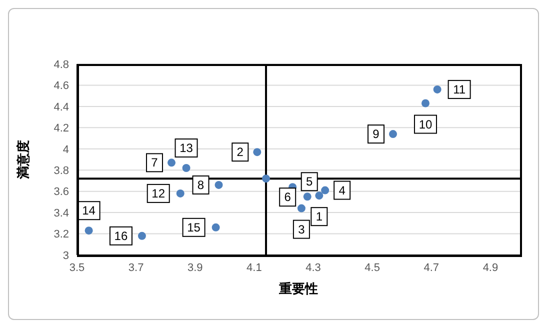 This screenshot has height=328, width=547. What do you see at coordinates (23, 160) in the screenshot?
I see `y-axis-title: 満意度` at bounding box center [23, 160].